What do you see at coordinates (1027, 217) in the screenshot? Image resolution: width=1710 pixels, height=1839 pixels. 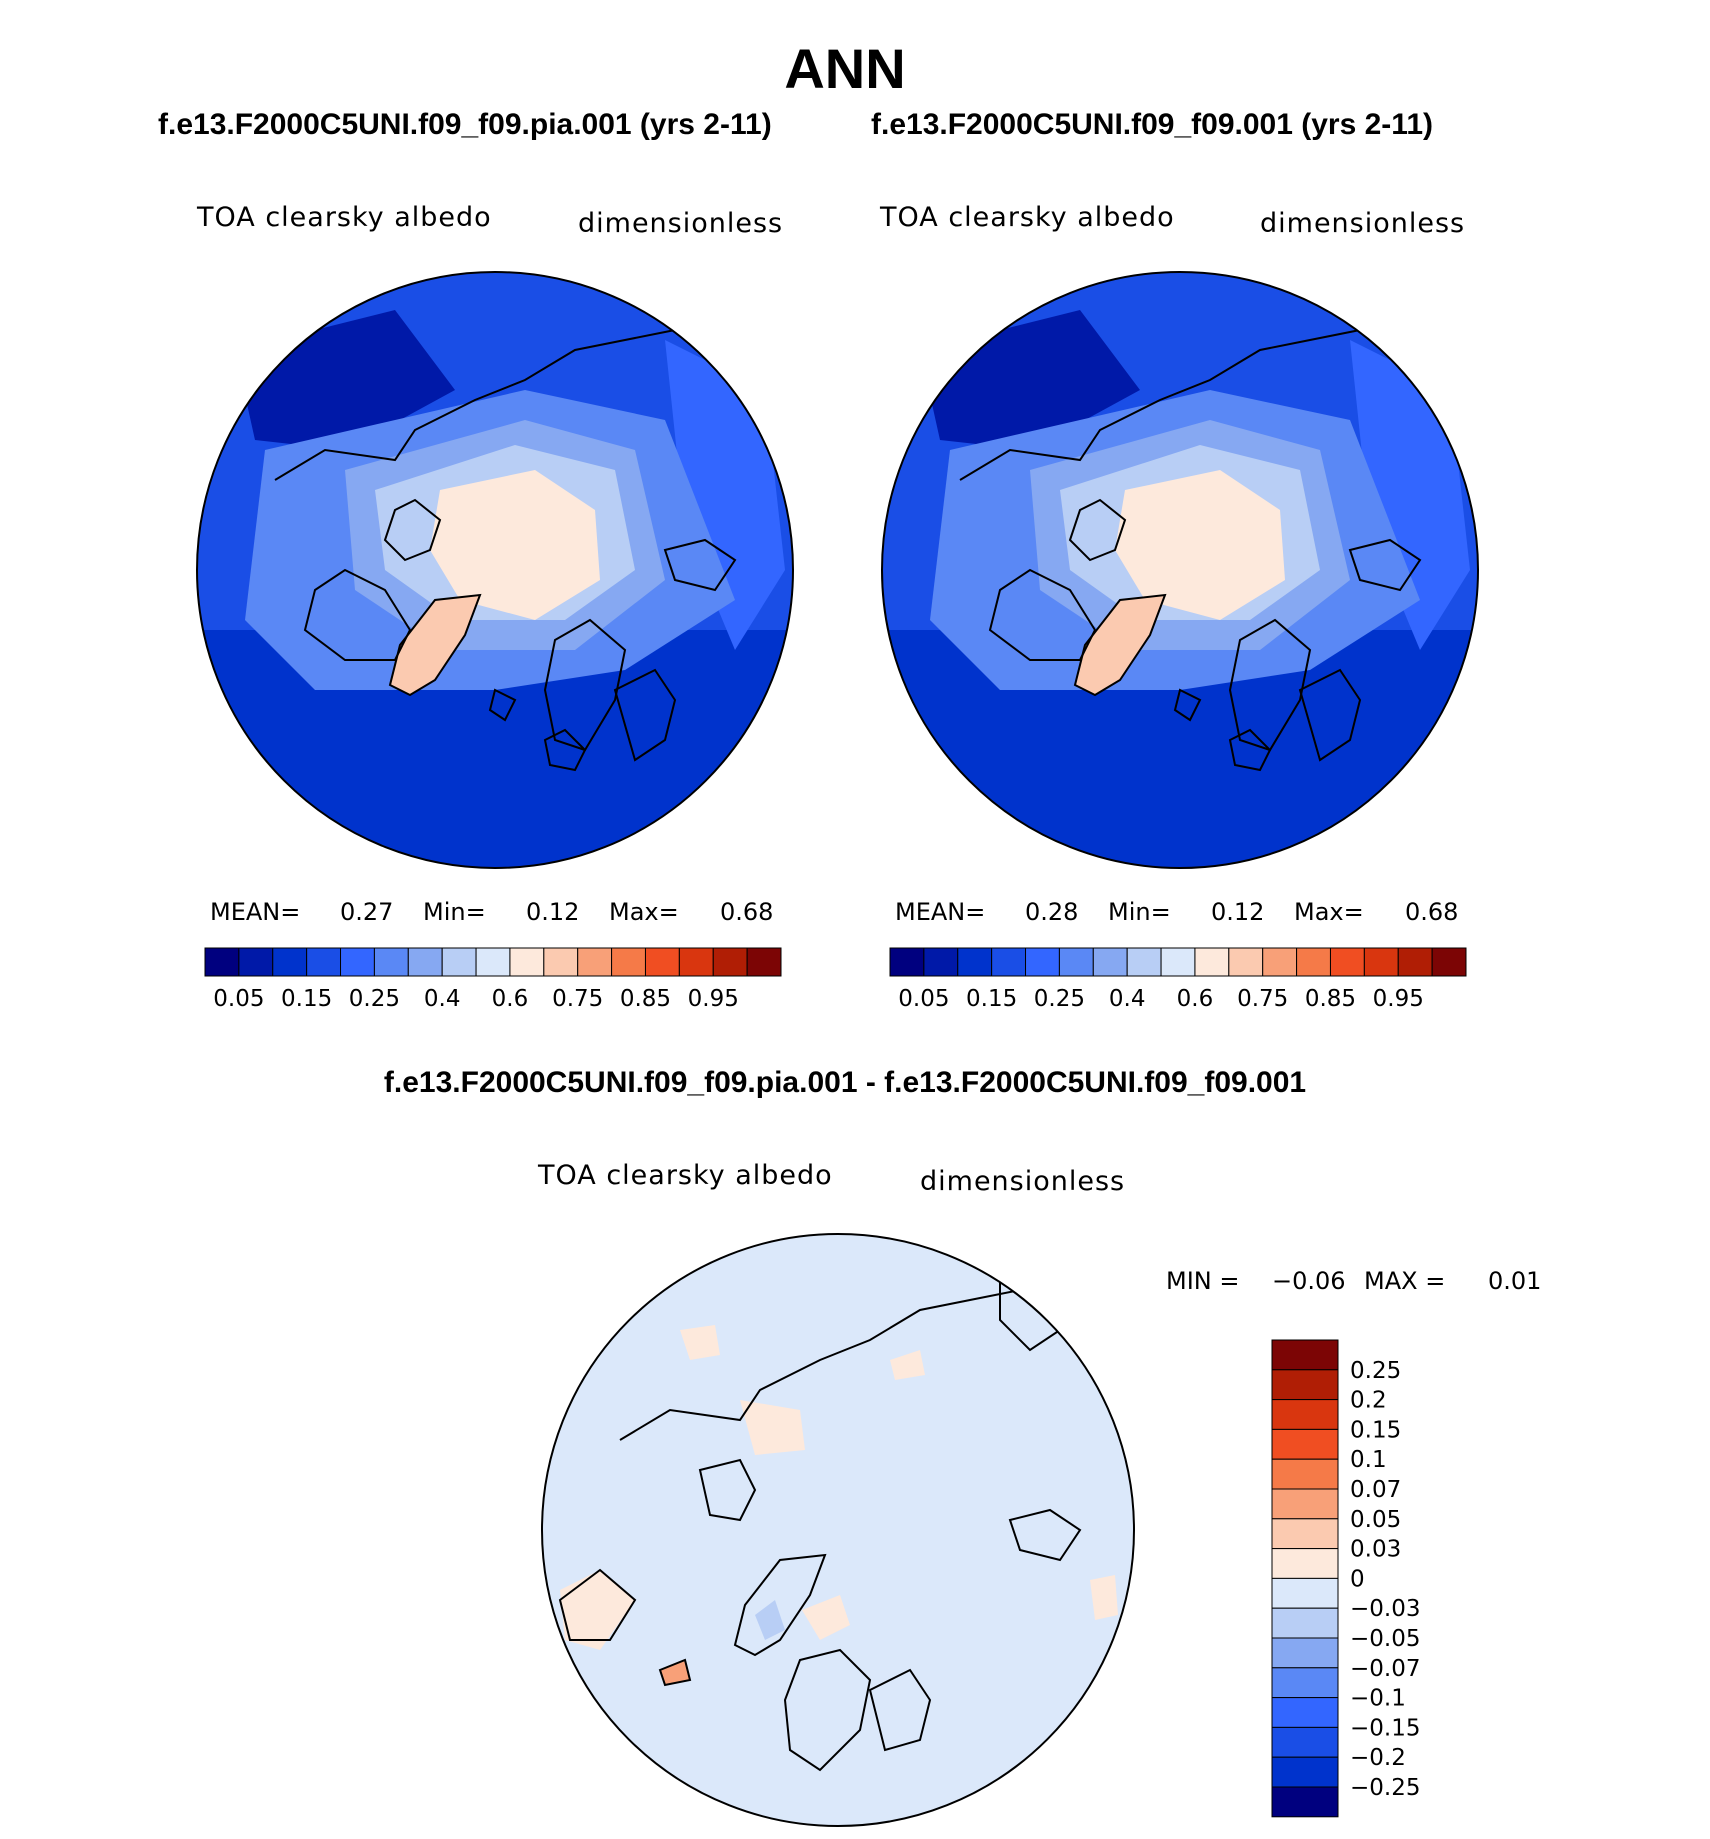 I see `panel2-variable-label: TOA clearsky albedo` at bounding box center [1027, 217].